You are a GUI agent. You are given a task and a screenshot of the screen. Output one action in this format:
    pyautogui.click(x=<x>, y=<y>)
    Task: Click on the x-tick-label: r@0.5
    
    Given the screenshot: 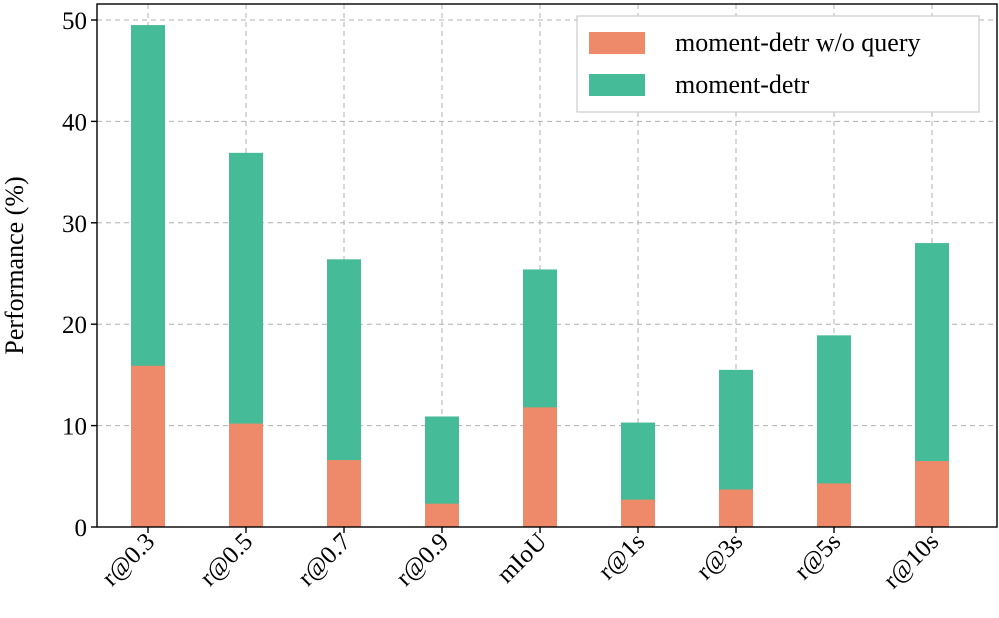 What is the action you would take?
    pyautogui.click(x=226, y=559)
    